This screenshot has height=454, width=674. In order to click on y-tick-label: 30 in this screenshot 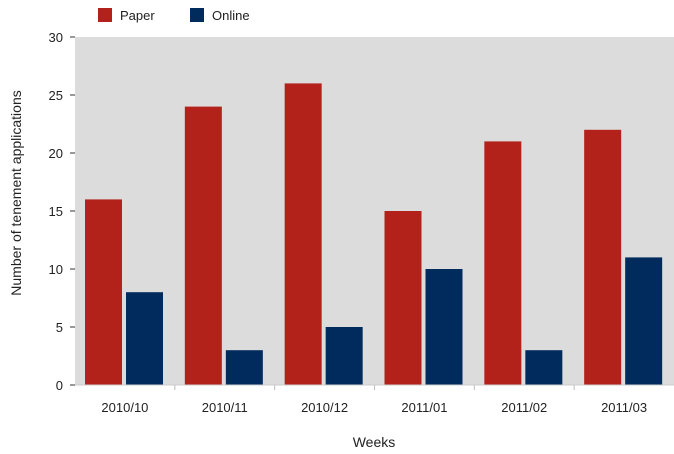, I will do `click(56, 37)`.